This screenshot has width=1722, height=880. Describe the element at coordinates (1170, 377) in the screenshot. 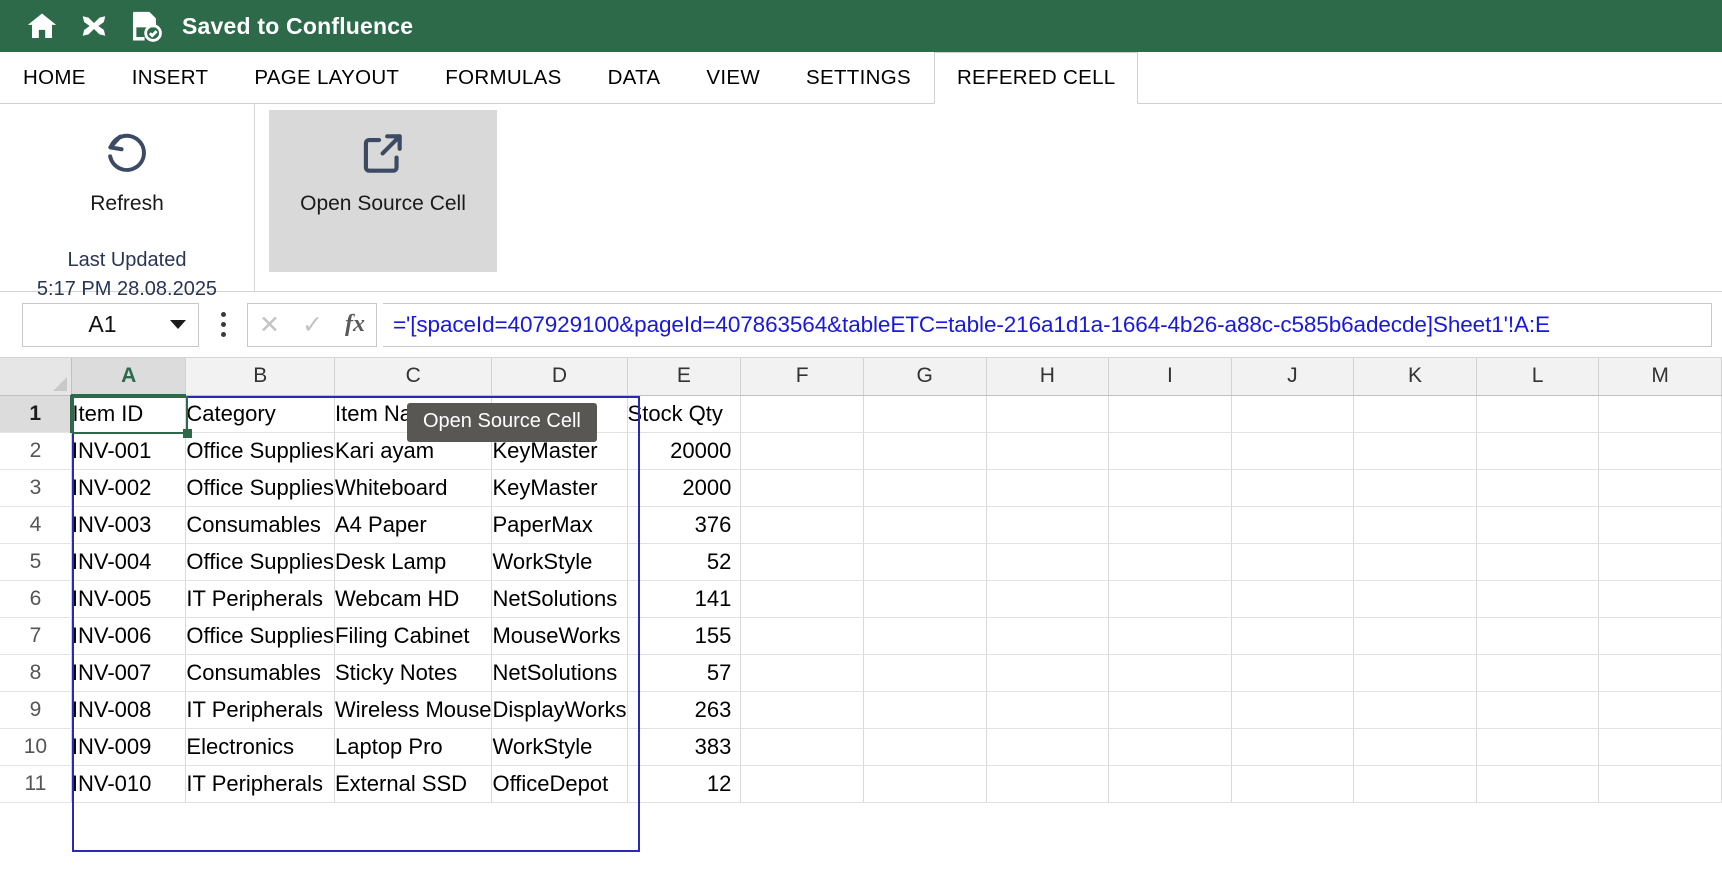

I see `col-header-I: I` at that location.